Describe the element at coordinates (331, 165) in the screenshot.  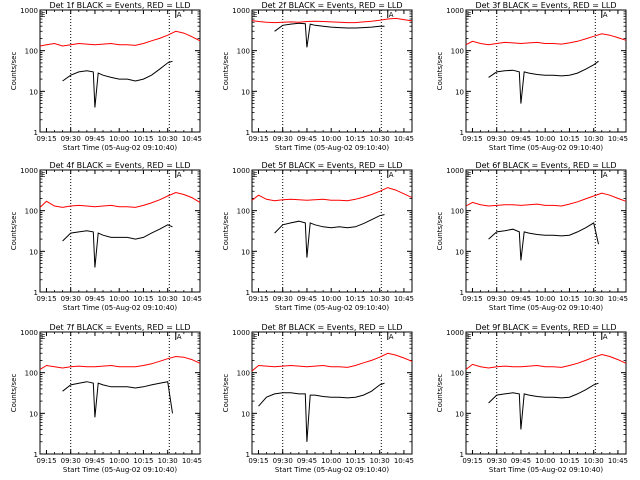
I see `panel-title: Det 5f BLACK = Events, RED = LLD` at that location.